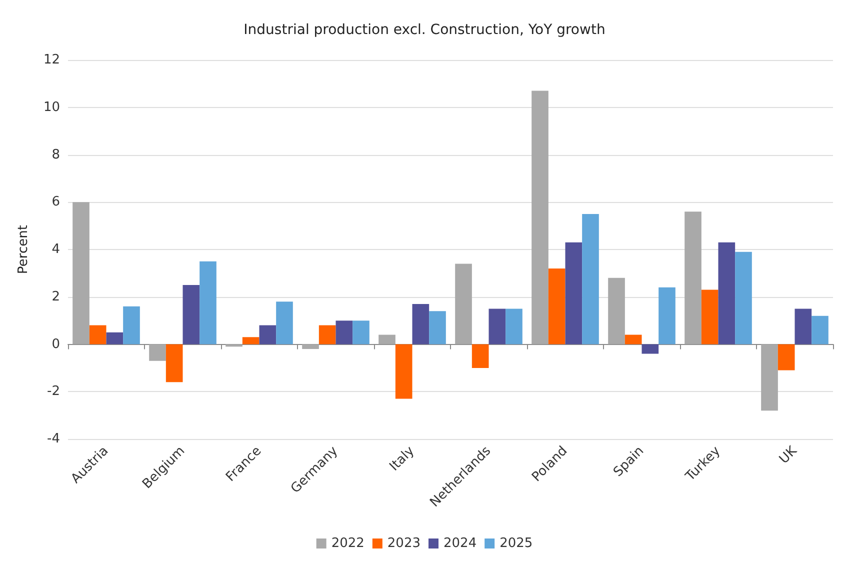  I want to click on legend-label: 2024, so click(460, 543).